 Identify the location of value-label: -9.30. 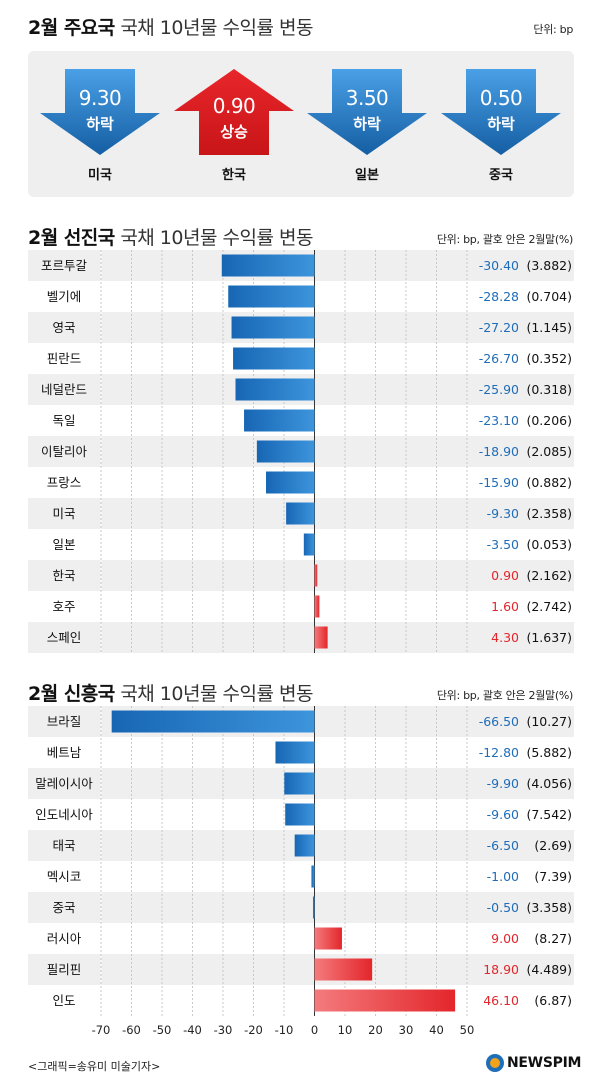
(503, 513).